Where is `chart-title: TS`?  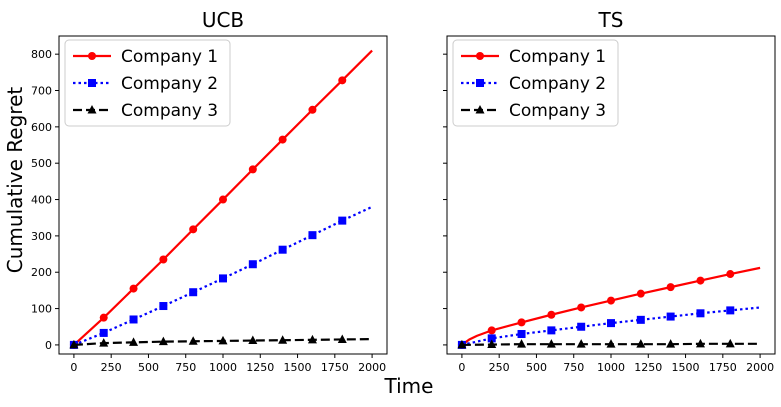 chart-title: TS is located at coordinates (611, 20).